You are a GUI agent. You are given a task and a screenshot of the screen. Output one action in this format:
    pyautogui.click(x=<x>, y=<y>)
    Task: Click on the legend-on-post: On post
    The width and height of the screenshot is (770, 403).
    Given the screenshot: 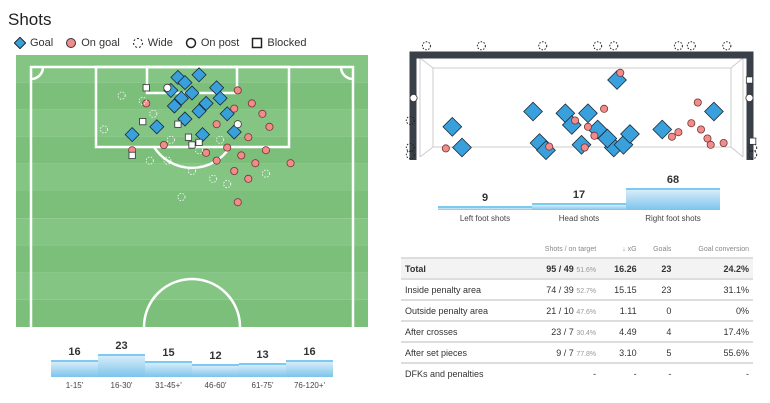 What is the action you would take?
    pyautogui.click(x=212, y=43)
    